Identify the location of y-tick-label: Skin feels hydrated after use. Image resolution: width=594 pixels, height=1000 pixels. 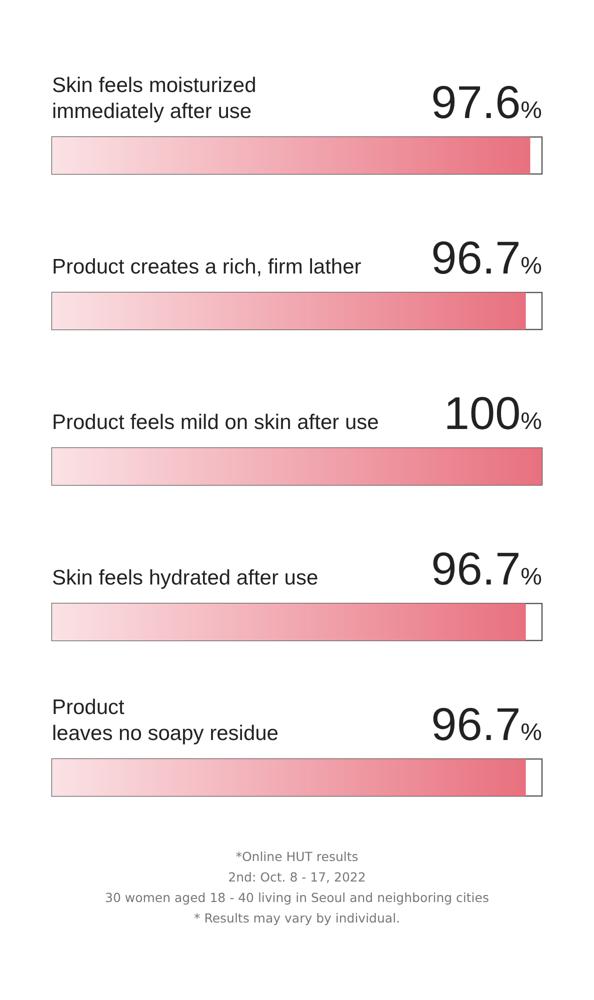
(185, 578).